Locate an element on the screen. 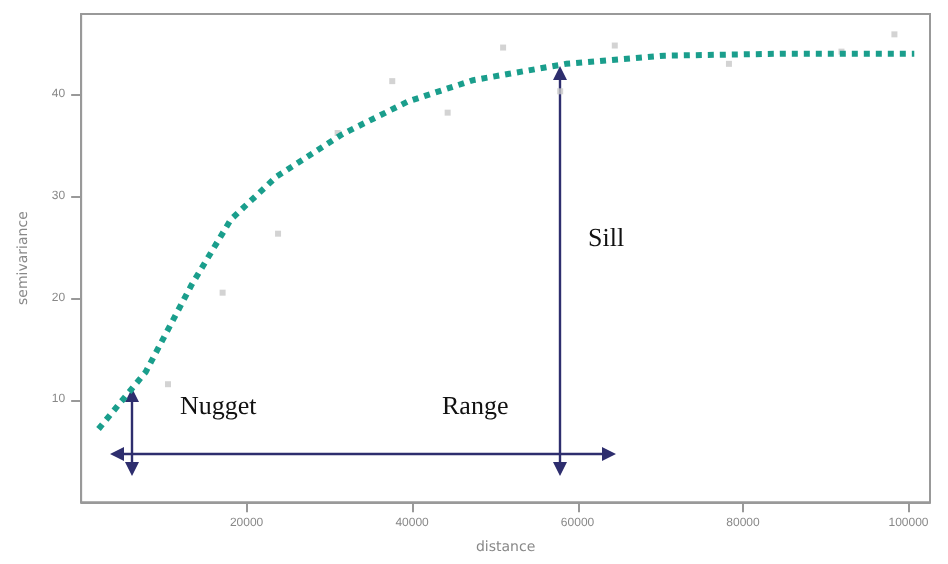 Image resolution: width=948 pixels, height=564 pixels. annotation: Range is located at coordinates (475, 405).